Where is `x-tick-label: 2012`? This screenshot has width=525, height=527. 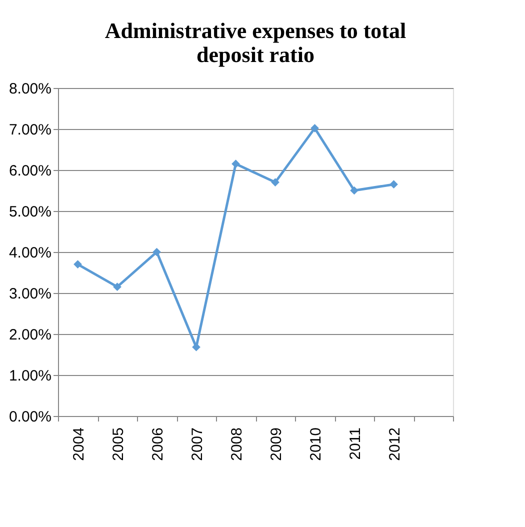
x-tick-label: 2012 is located at coordinates (395, 444).